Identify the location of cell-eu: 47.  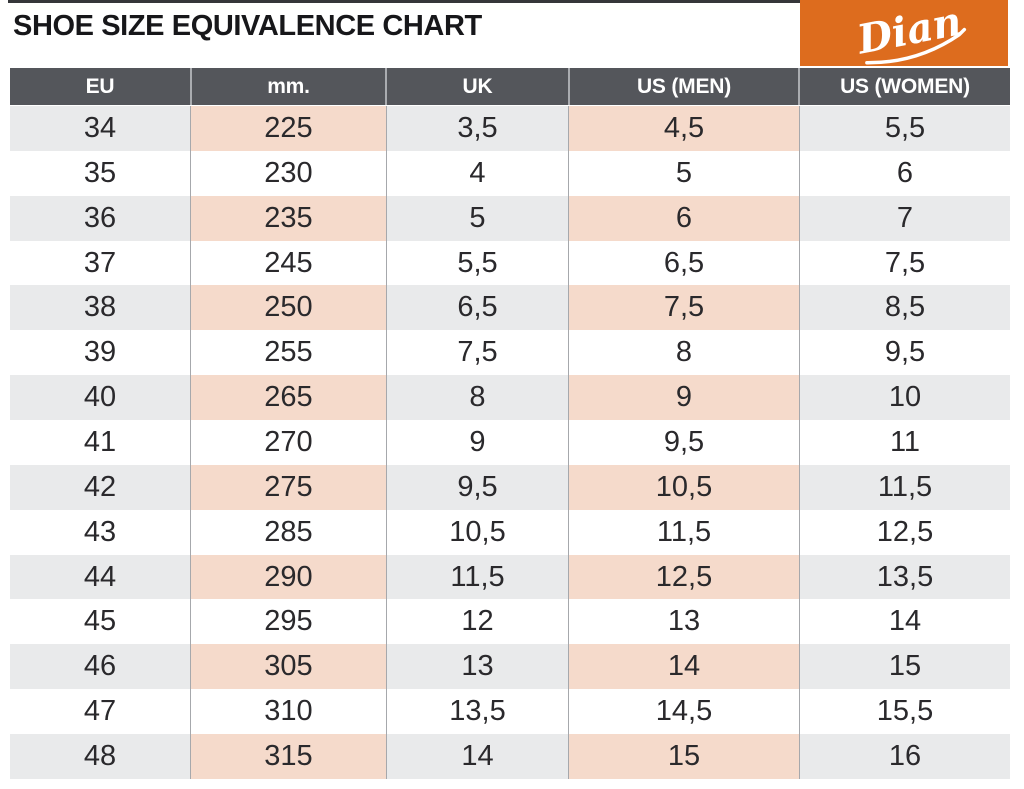
(100, 712).